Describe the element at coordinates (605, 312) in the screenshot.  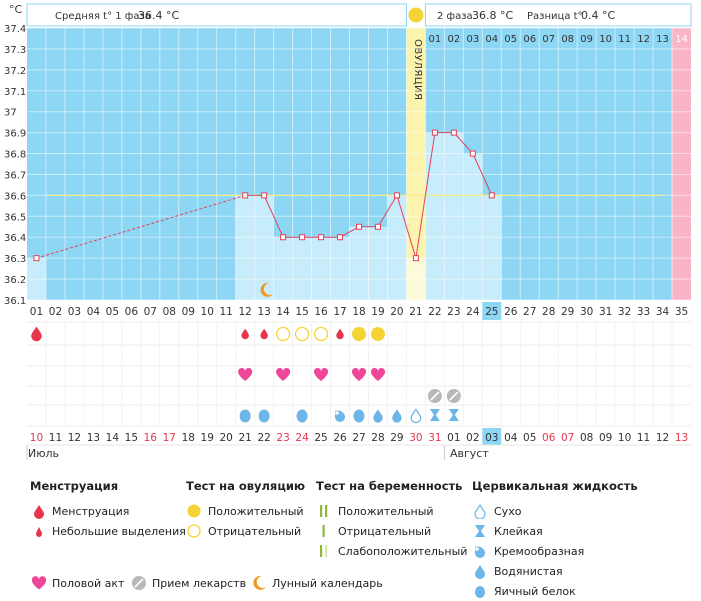
I see `cycle-day-label: 31` at that location.